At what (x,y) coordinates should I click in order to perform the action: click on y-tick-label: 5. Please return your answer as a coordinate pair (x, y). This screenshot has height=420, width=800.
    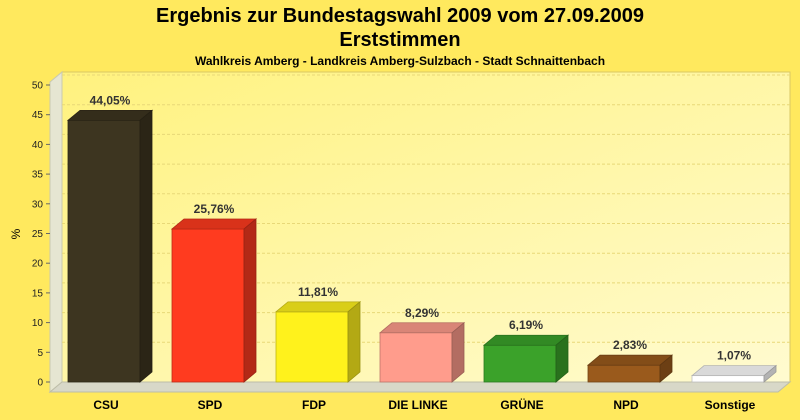
    Looking at the image, I should click on (40, 353).